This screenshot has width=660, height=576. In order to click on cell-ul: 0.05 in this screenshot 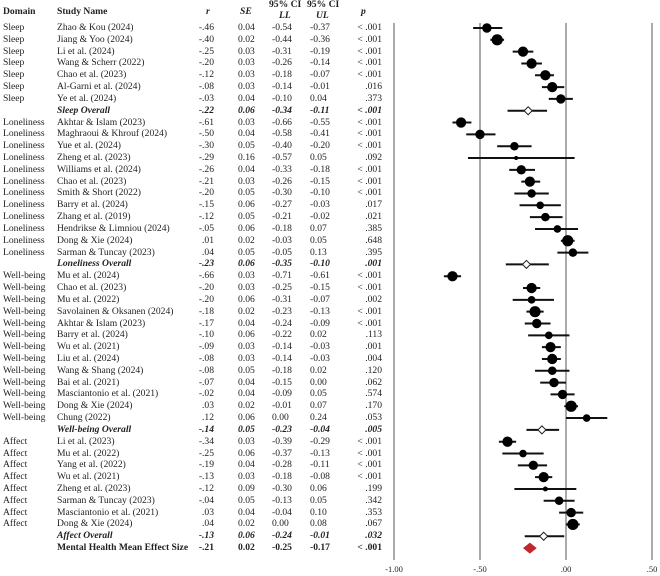, I will do `click(318, 158)`.